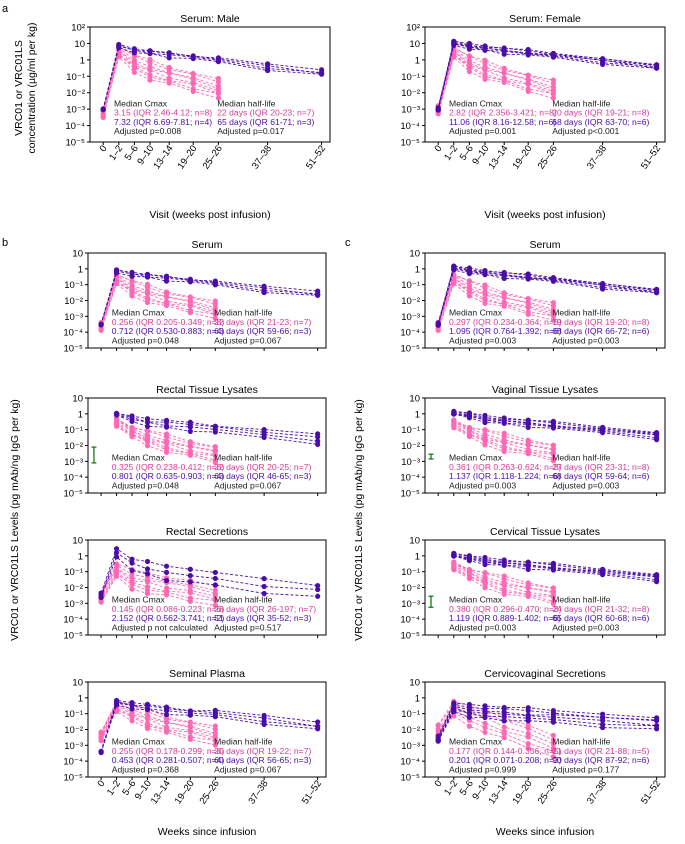 Image resolution: width=685 pixels, height=844 pixels. What do you see at coordinates (498, 792) in the screenshot?
I see `x-tick-label-c4-4: 13–14` at bounding box center [498, 792].